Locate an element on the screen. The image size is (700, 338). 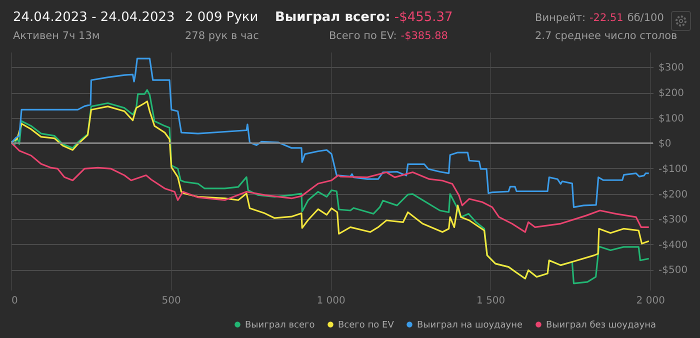
y-tick-label: $0 is located at coordinates (665, 144).